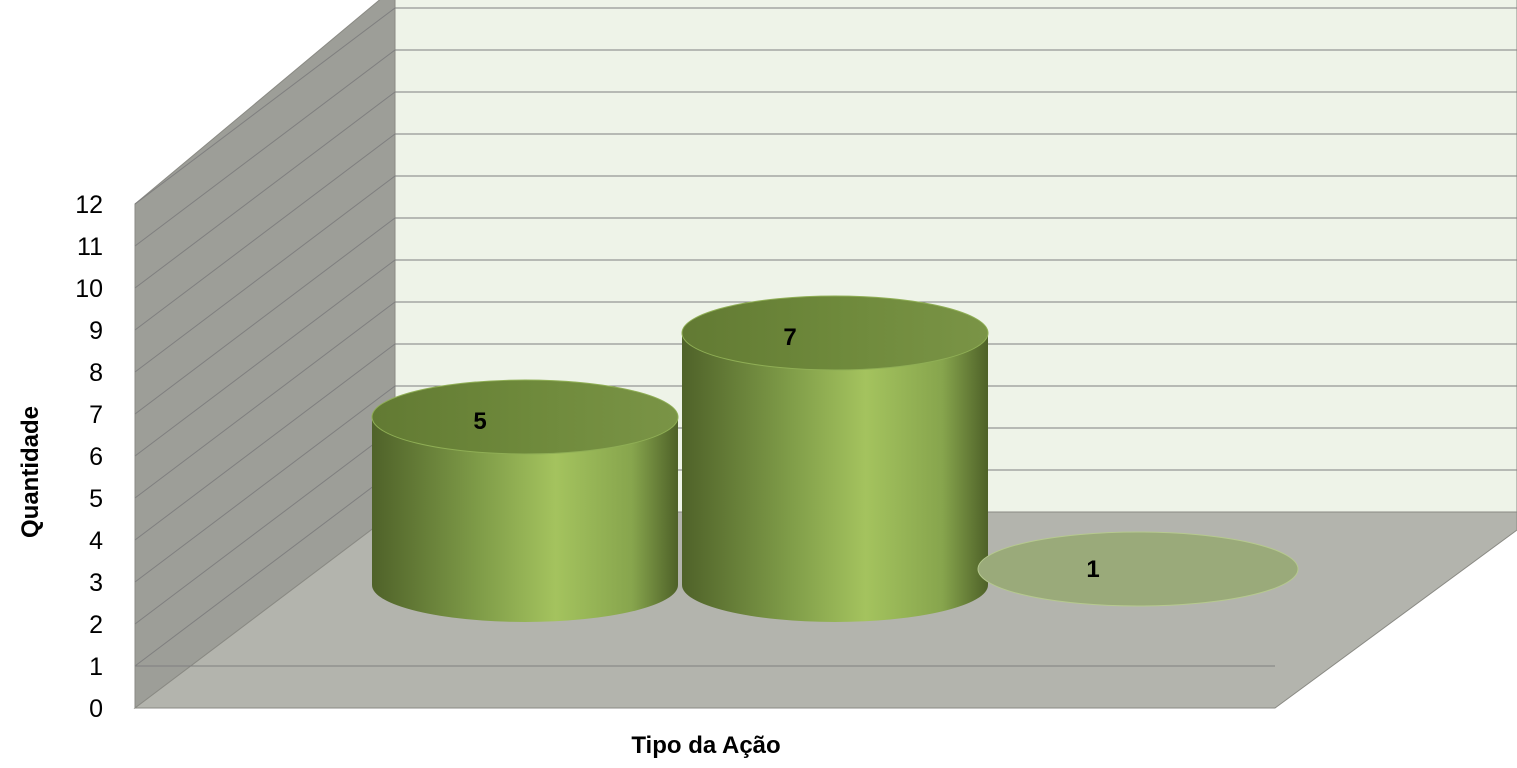 The image size is (1517, 768). What do you see at coordinates (96, 541) in the screenshot?
I see `y-tick-label: 4` at bounding box center [96, 541].